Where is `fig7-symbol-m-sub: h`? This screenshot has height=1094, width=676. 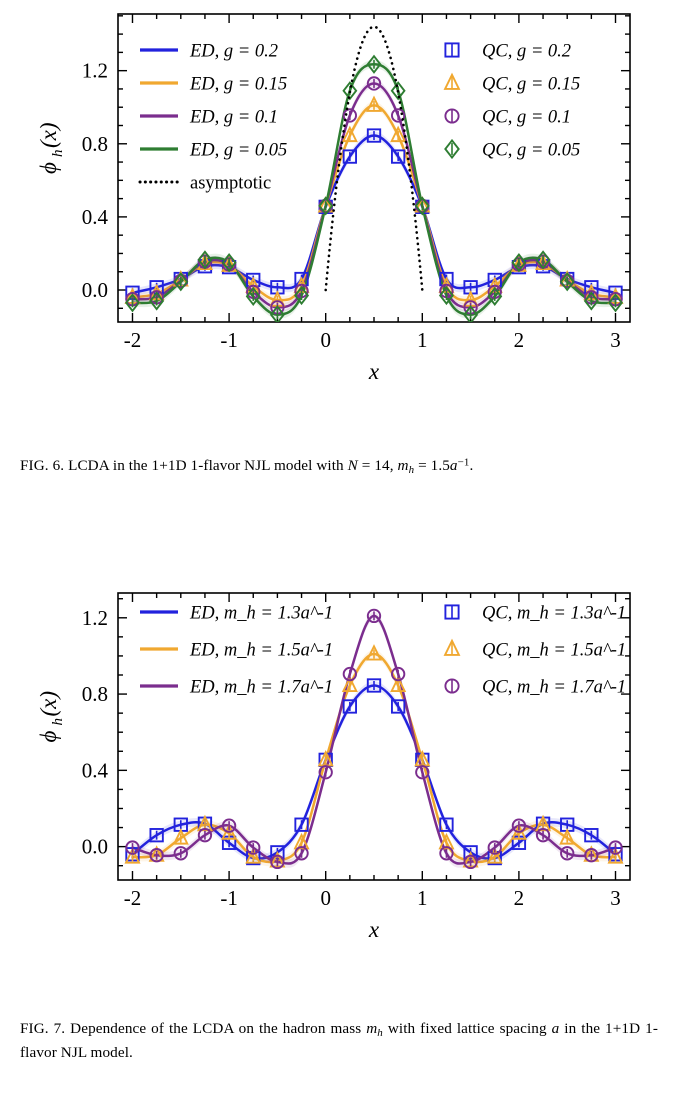
fig7-symbol-m-sub: h is located at coordinates (380, 1033).